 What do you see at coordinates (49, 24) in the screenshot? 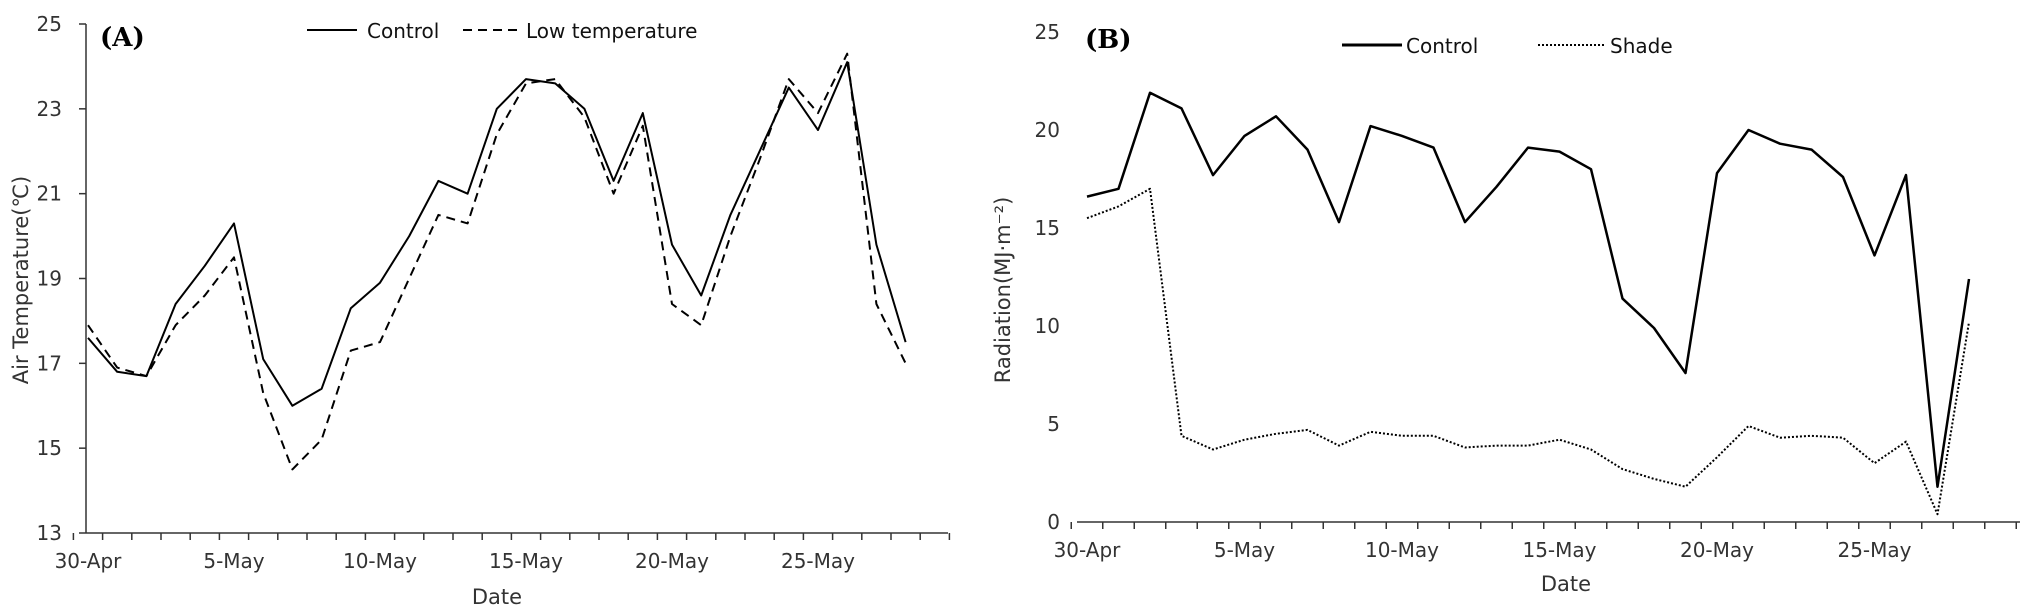
I see `y-tick-label-a: 25` at bounding box center [49, 24].